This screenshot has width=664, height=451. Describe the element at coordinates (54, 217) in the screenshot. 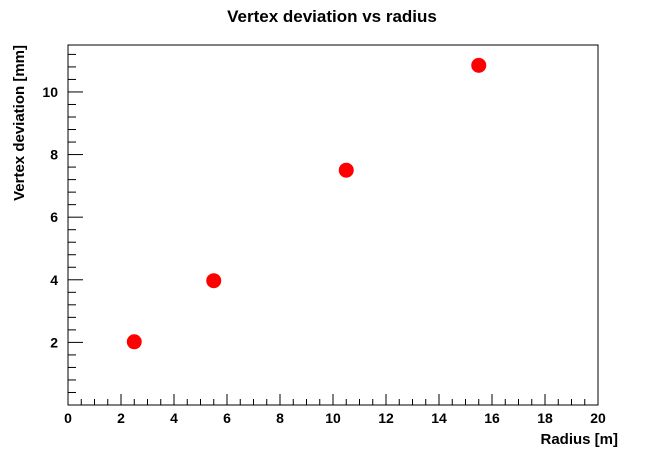

I see `y-tick-label: 6` at that location.